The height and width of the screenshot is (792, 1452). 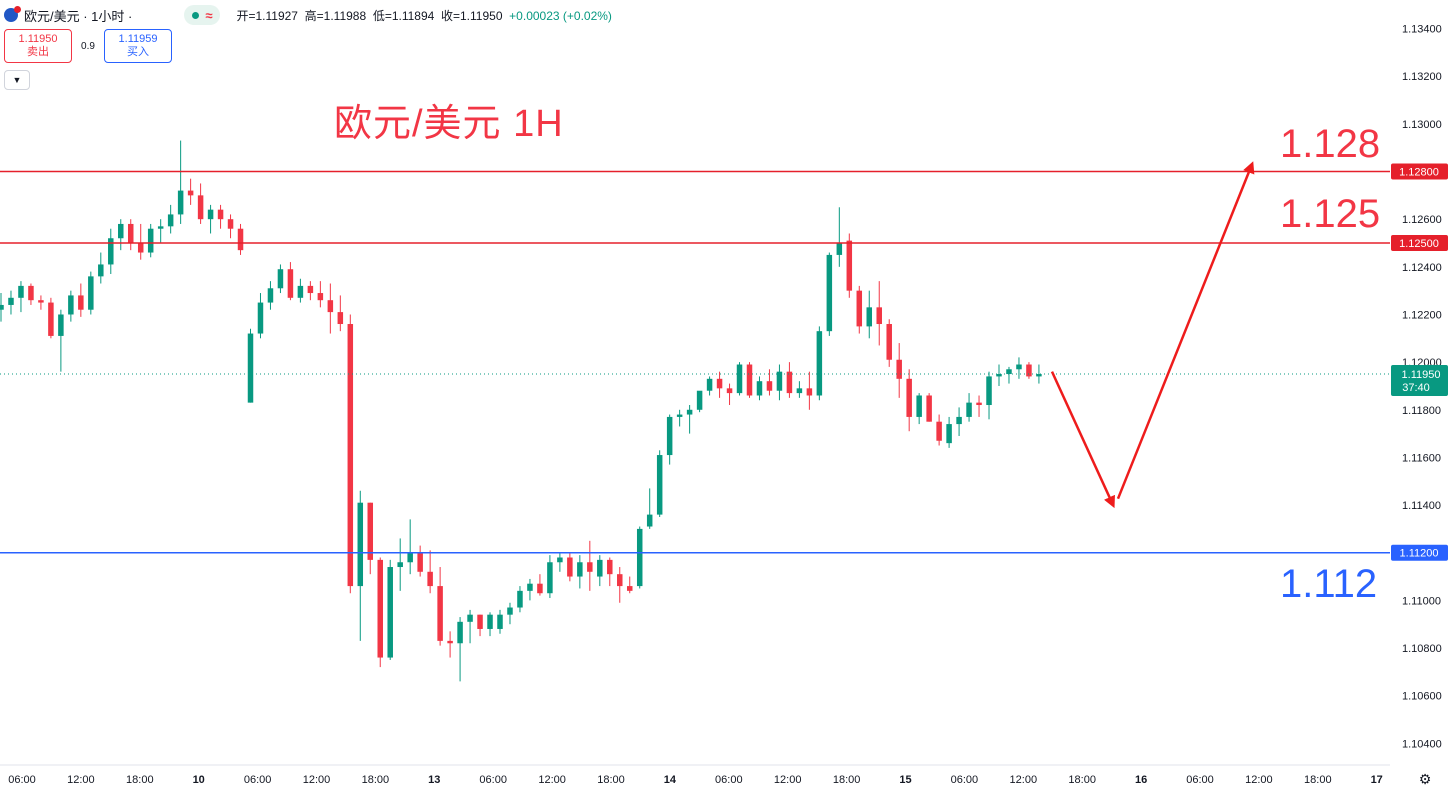 What do you see at coordinates (1425, 779) in the screenshot?
I see `gear-icon: ⚙` at bounding box center [1425, 779].